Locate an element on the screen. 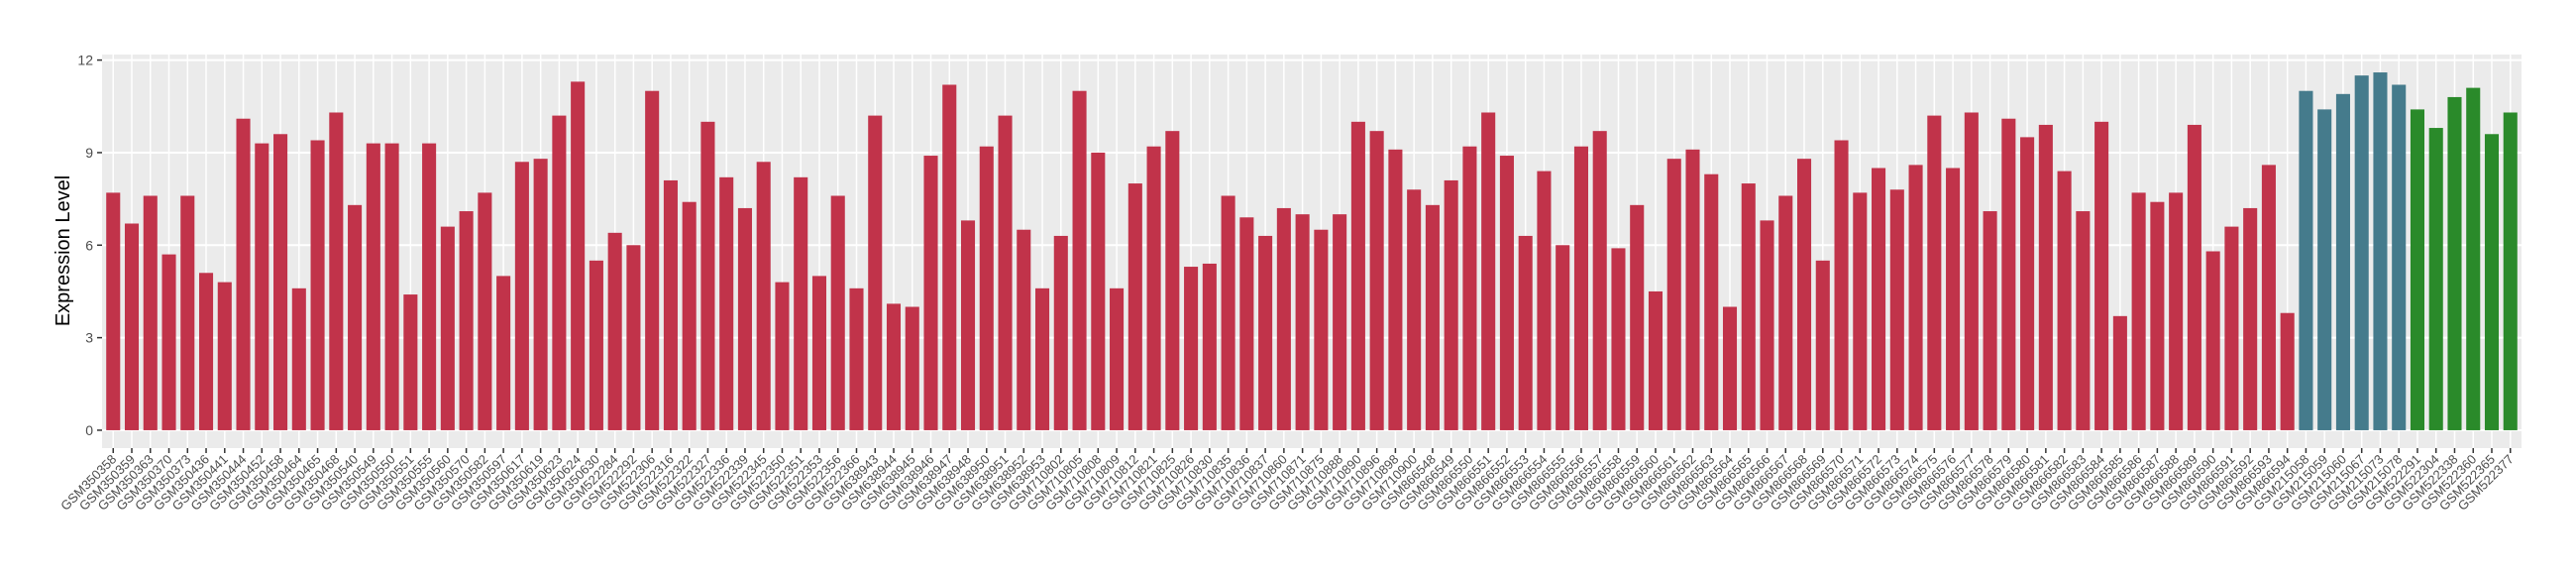  y-axis-title: Expression Level is located at coordinates (64, 250).